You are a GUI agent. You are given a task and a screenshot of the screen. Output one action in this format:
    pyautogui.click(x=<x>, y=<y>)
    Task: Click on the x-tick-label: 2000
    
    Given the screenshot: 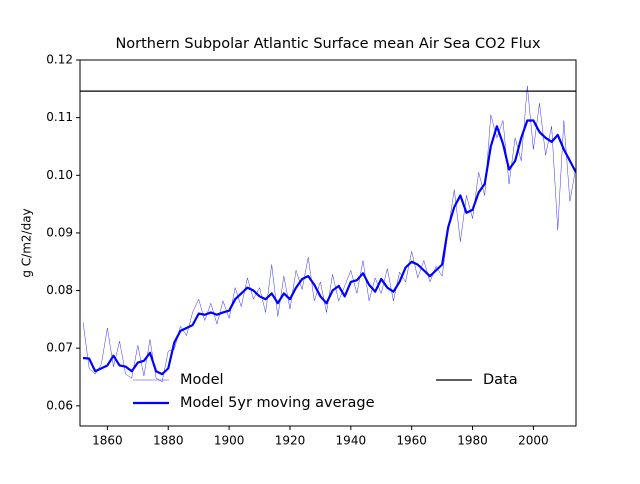 What is the action you would take?
    pyautogui.click(x=533, y=441)
    